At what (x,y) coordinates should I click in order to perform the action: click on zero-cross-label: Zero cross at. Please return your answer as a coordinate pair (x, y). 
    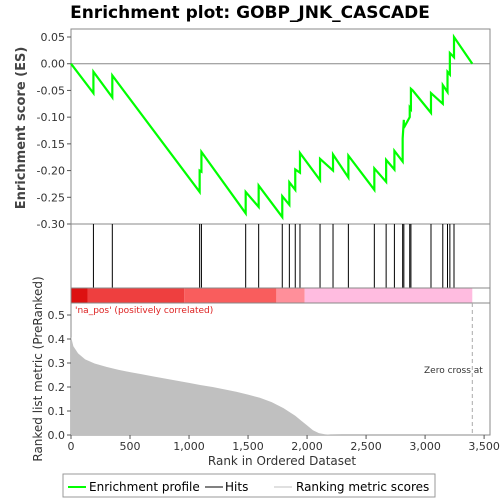
    Looking at the image, I should click on (453, 371).